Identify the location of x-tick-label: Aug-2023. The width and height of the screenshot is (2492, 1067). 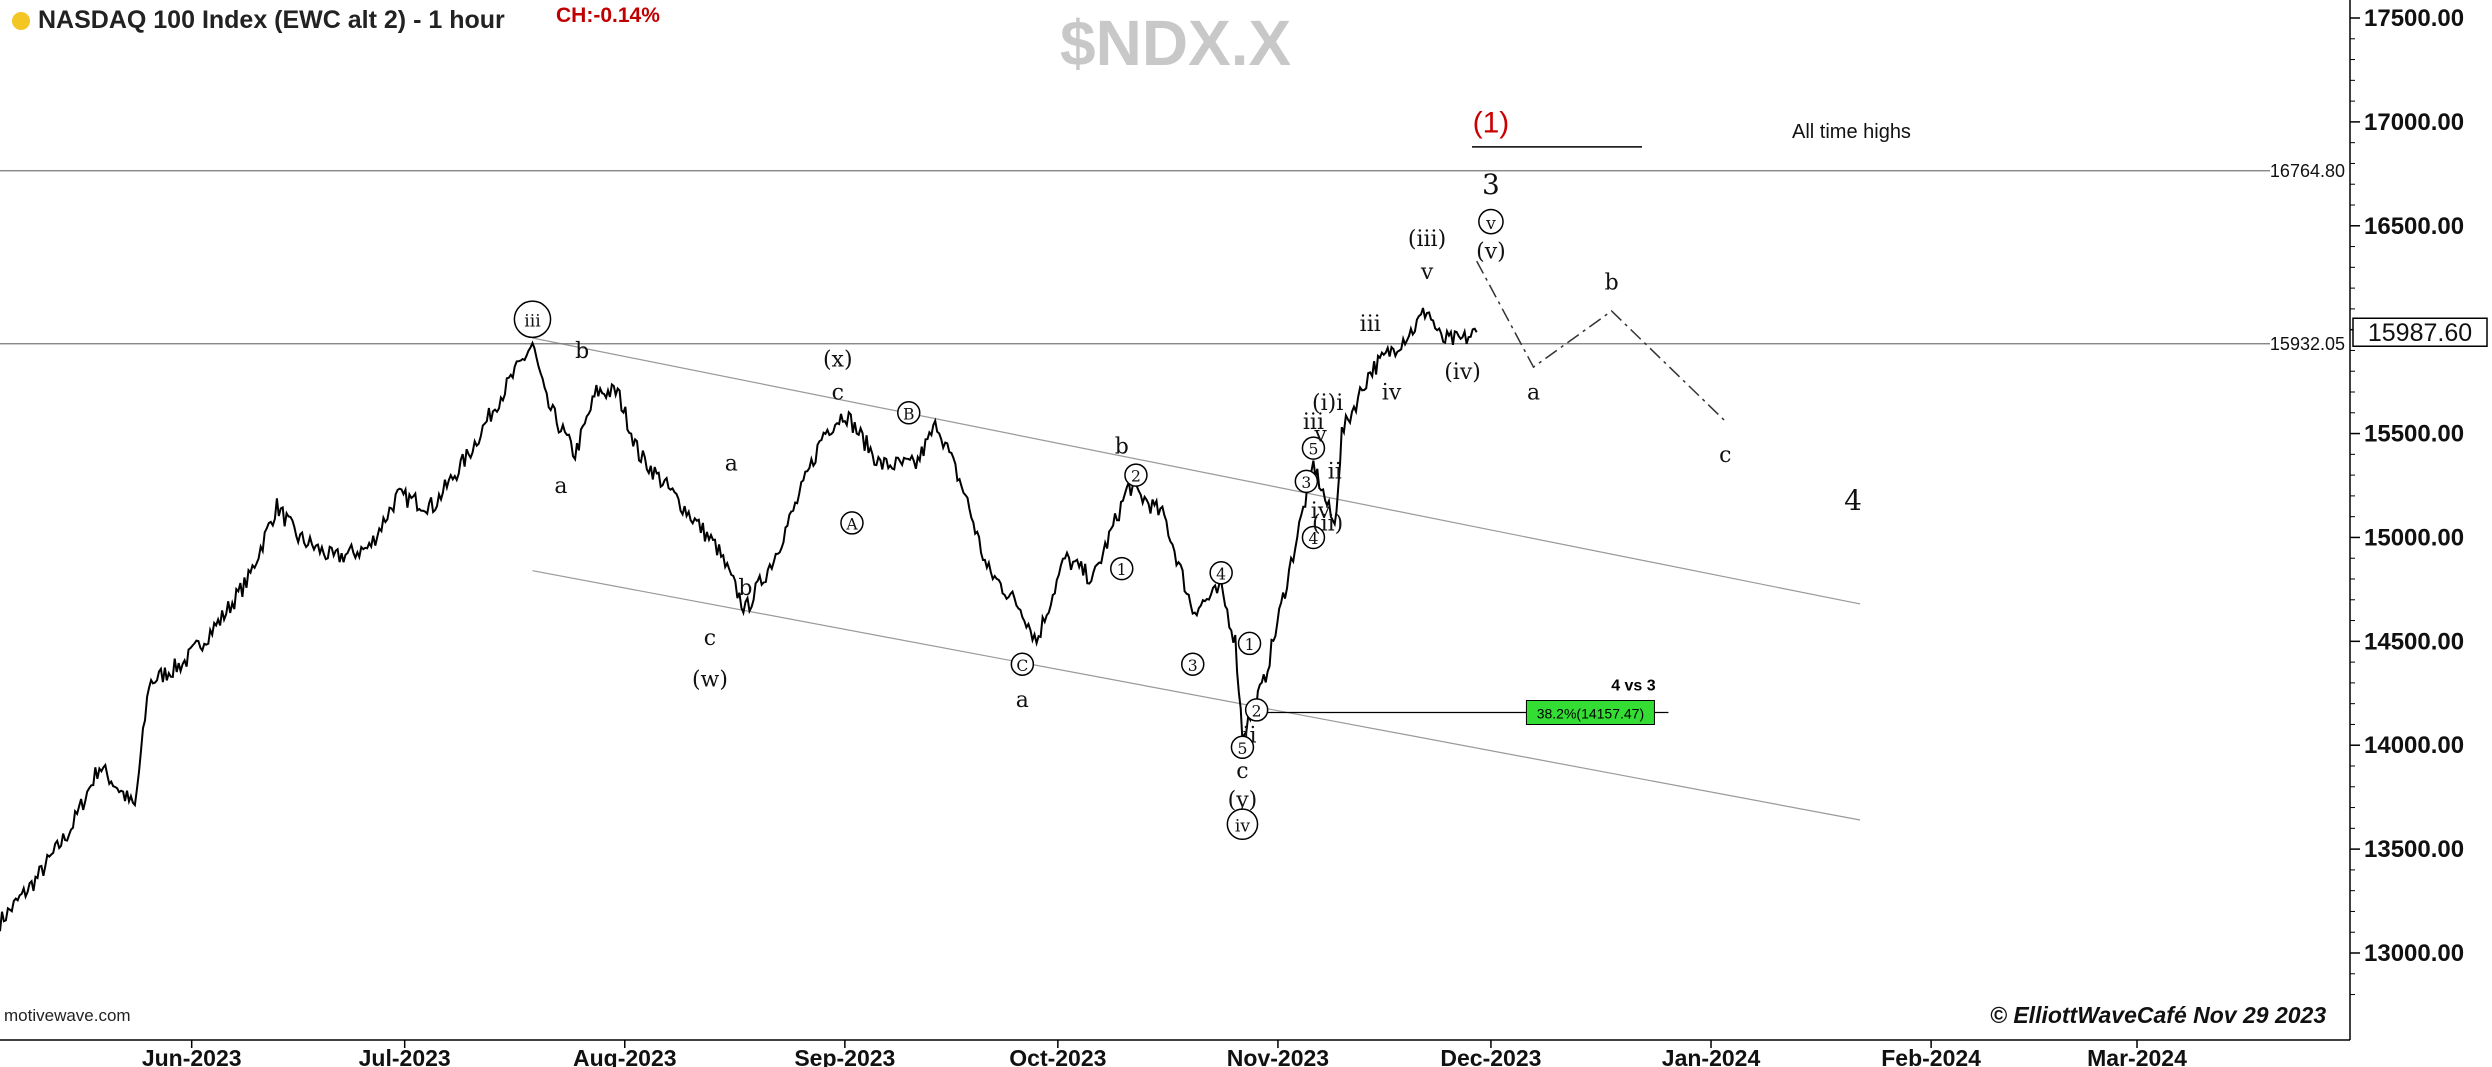
(625, 1056).